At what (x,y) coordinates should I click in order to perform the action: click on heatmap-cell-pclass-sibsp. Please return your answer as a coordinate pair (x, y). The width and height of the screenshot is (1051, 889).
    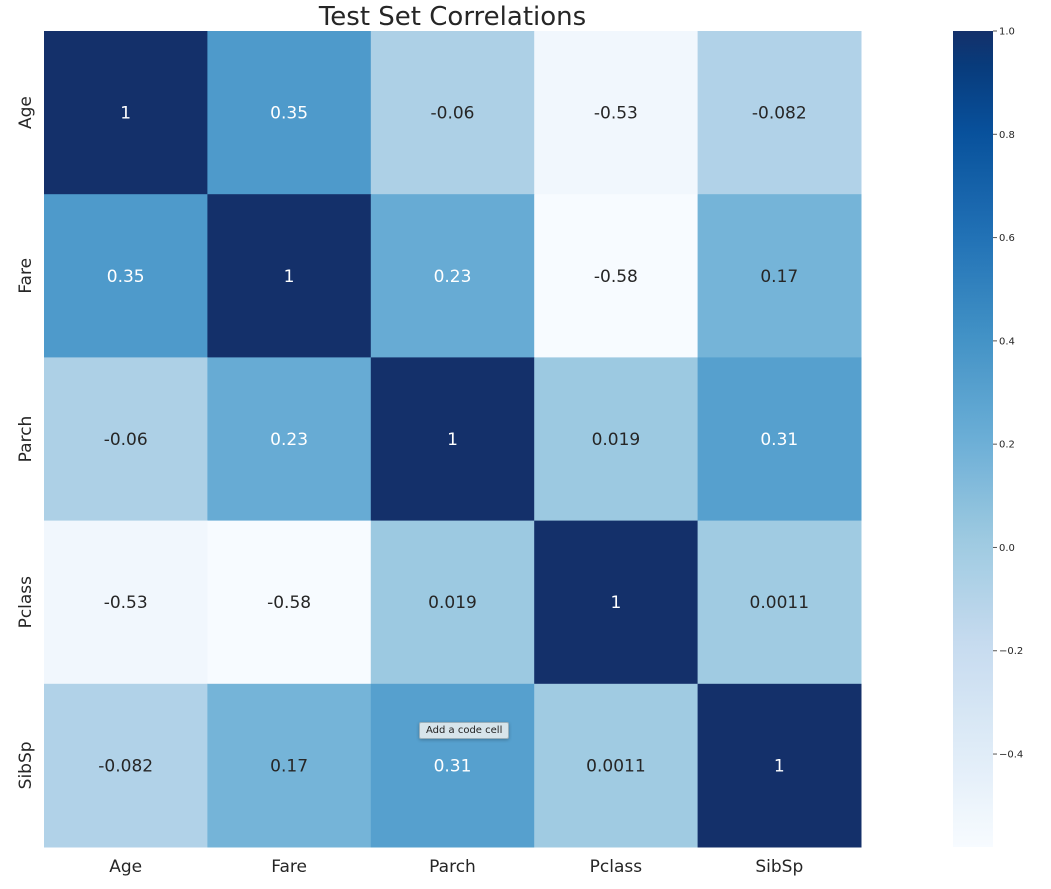
    Looking at the image, I should click on (779, 602).